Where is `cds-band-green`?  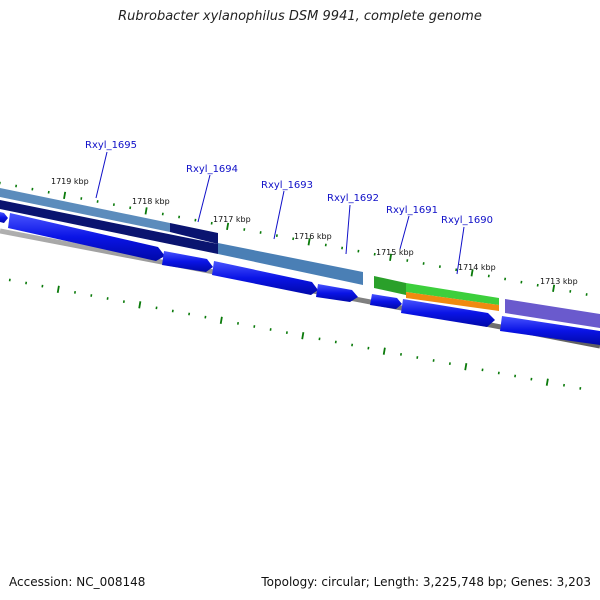 cds-band-green is located at coordinates (452, 294).